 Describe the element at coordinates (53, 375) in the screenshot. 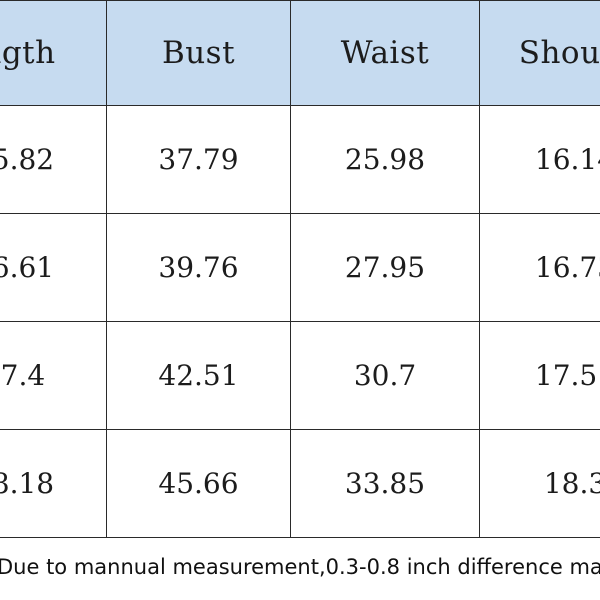

I see `cell-length: .7.4` at that location.